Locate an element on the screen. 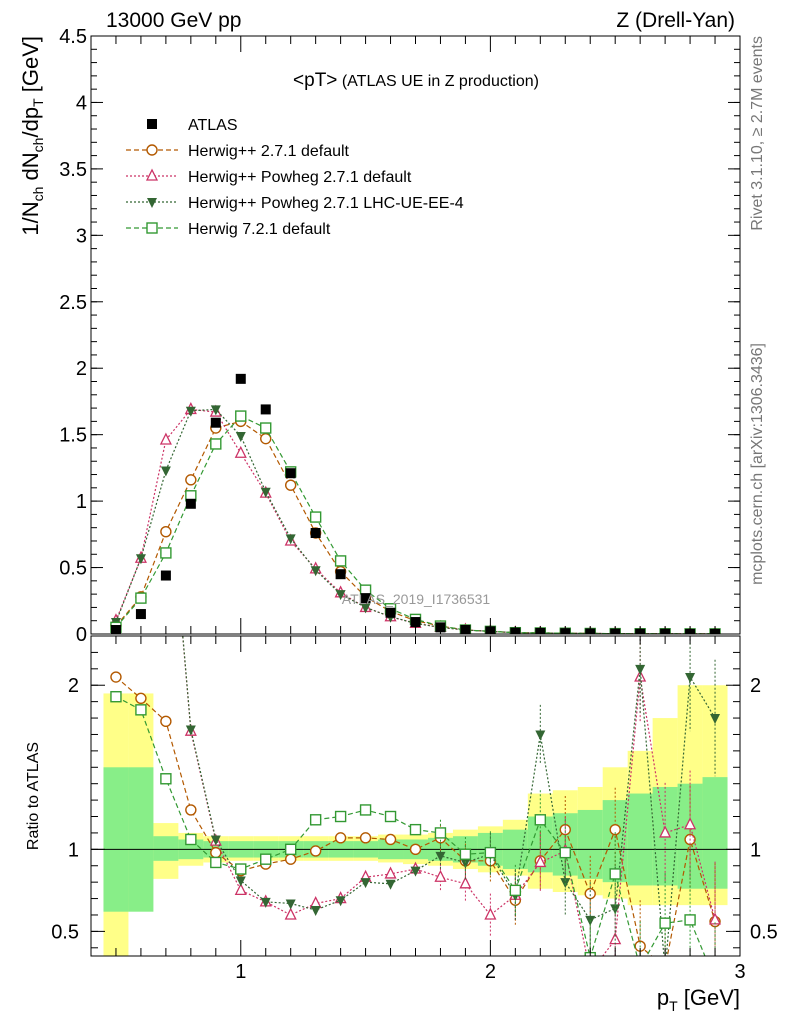 Image resolution: width=786 pixels, height=1024 pixels. mcplots-label: mcplots.cern.ch [arXiv:1306.3436] is located at coordinates (757, 464).